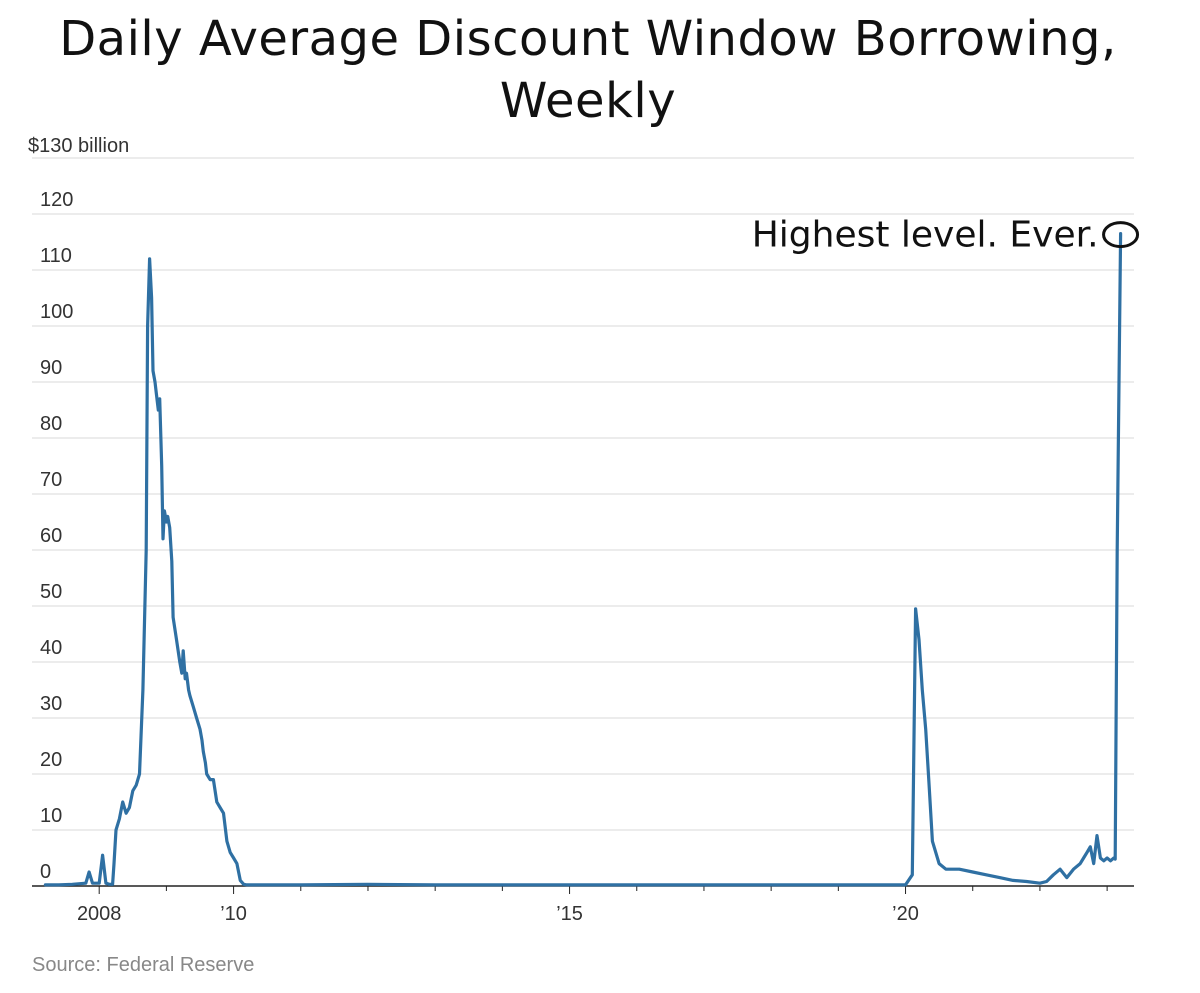 This screenshot has height=993, width=1200. What do you see at coordinates (905, 914) in the screenshot?
I see `x-tick-label-2020: ’20` at bounding box center [905, 914].